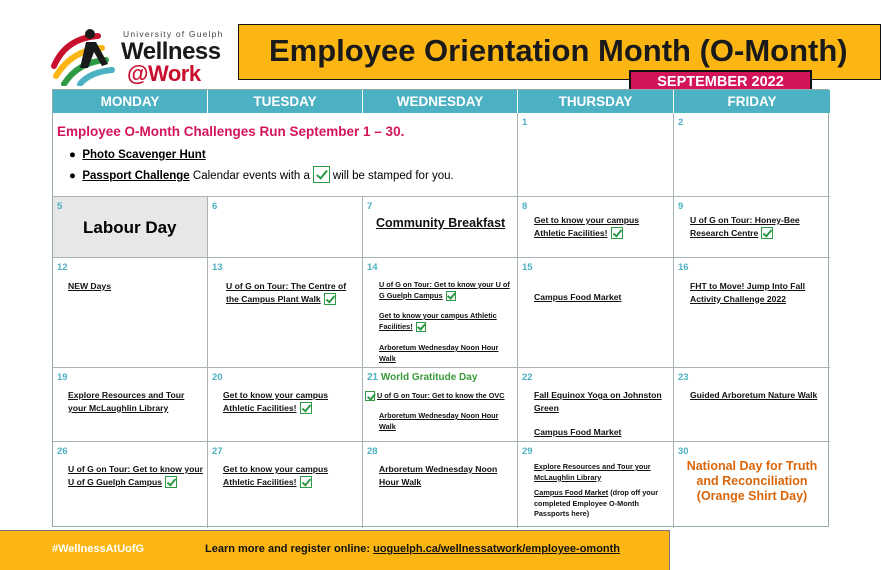 The height and width of the screenshot is (570, 881). What do you see at coordinates (527, 377) in the screenshot?
I see `date-number: 22` at bounding box center [527, 377].